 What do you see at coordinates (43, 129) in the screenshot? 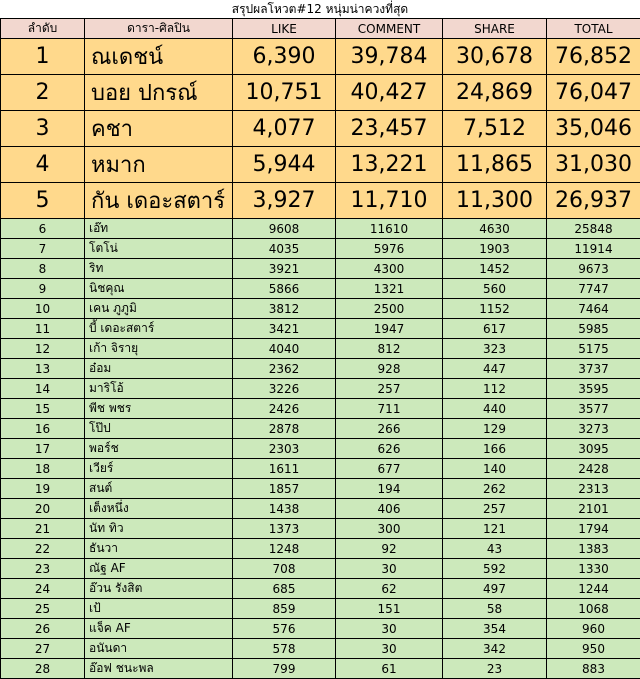
I see `rank-cell: 3` at bounding box center [43, 129].